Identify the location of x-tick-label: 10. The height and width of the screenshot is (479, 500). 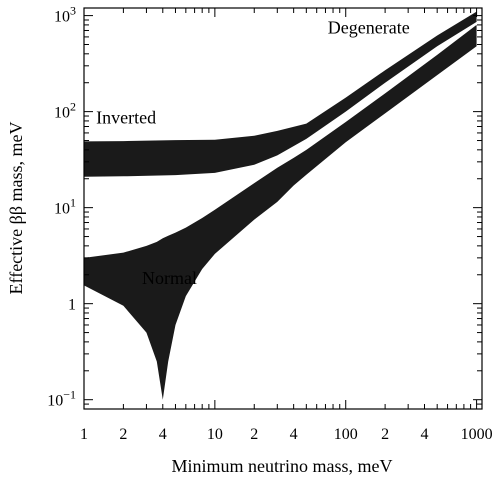
(215, 434).